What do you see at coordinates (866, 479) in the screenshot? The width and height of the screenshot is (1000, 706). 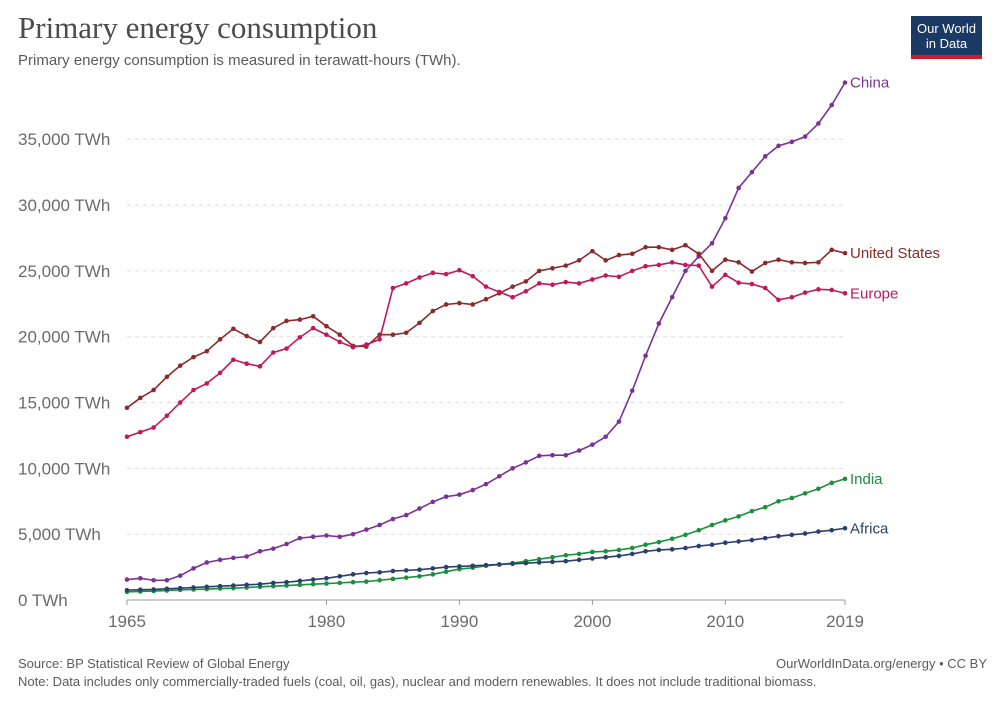 I see `series-label-india: India` at bounding box center [866, 479].